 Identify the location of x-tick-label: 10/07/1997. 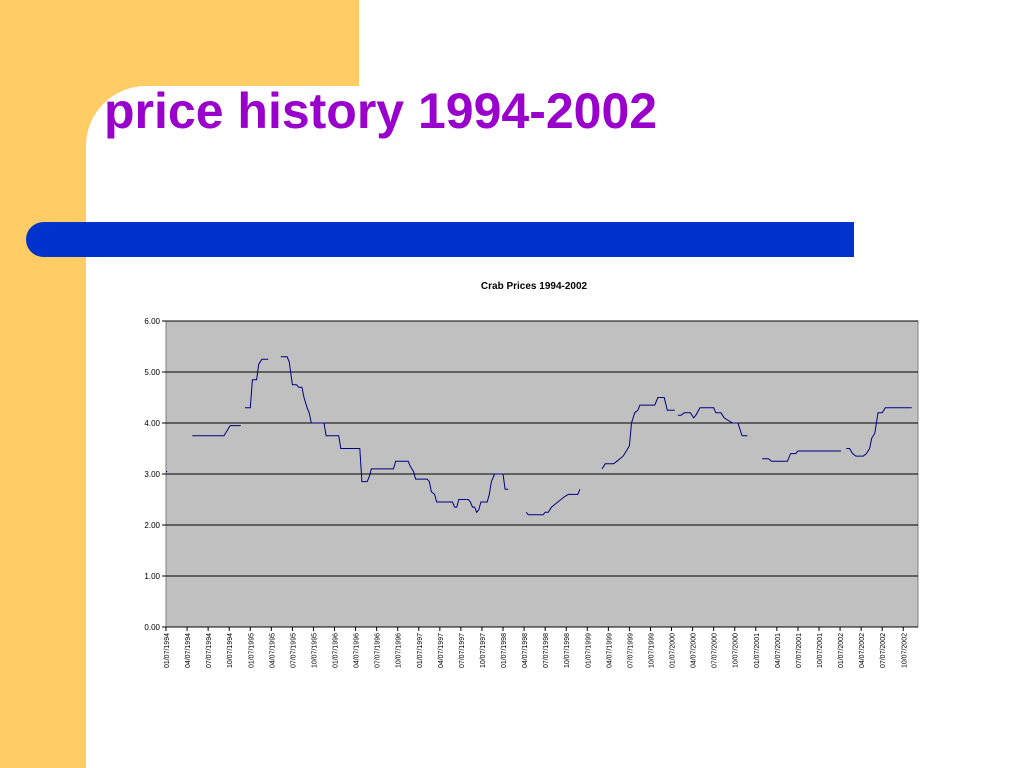
(483, 650).